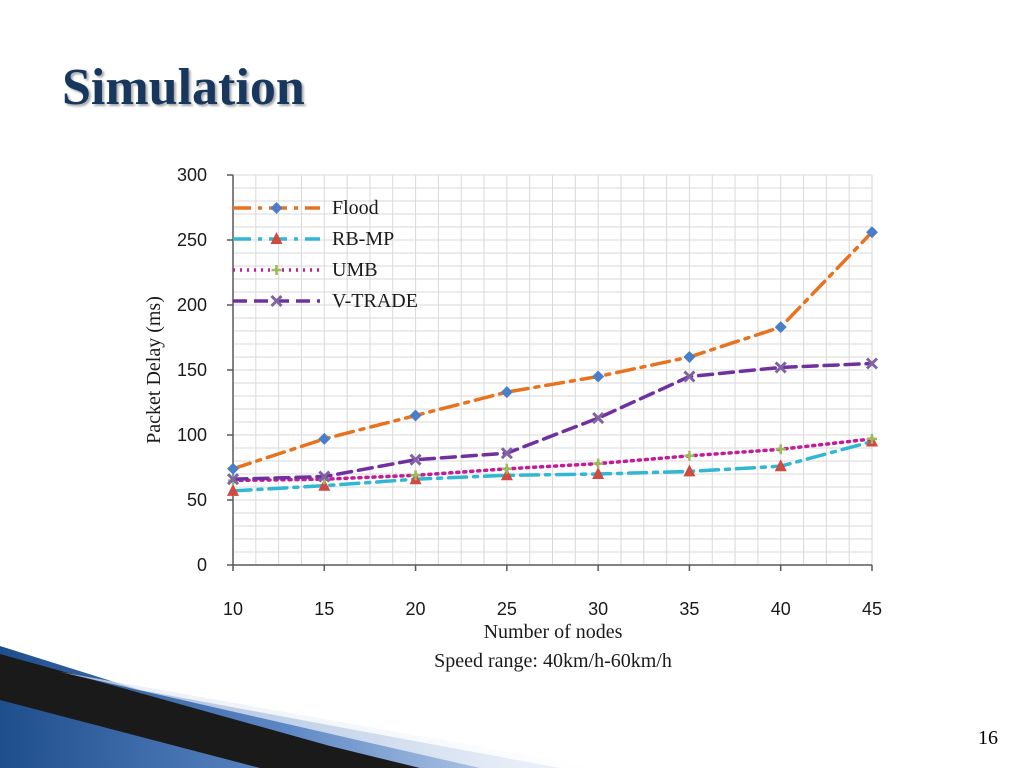  I want to click on legend-label: Flood, so click(355, 208).